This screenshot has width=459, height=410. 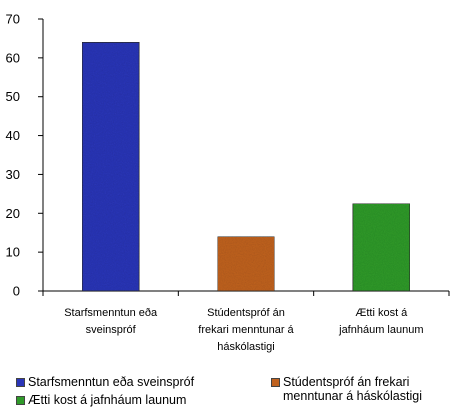 What do you see at coordinates (13, 57) in the screenshot?
I see `y-tick-label: 60` at bounding box center [13, 57].